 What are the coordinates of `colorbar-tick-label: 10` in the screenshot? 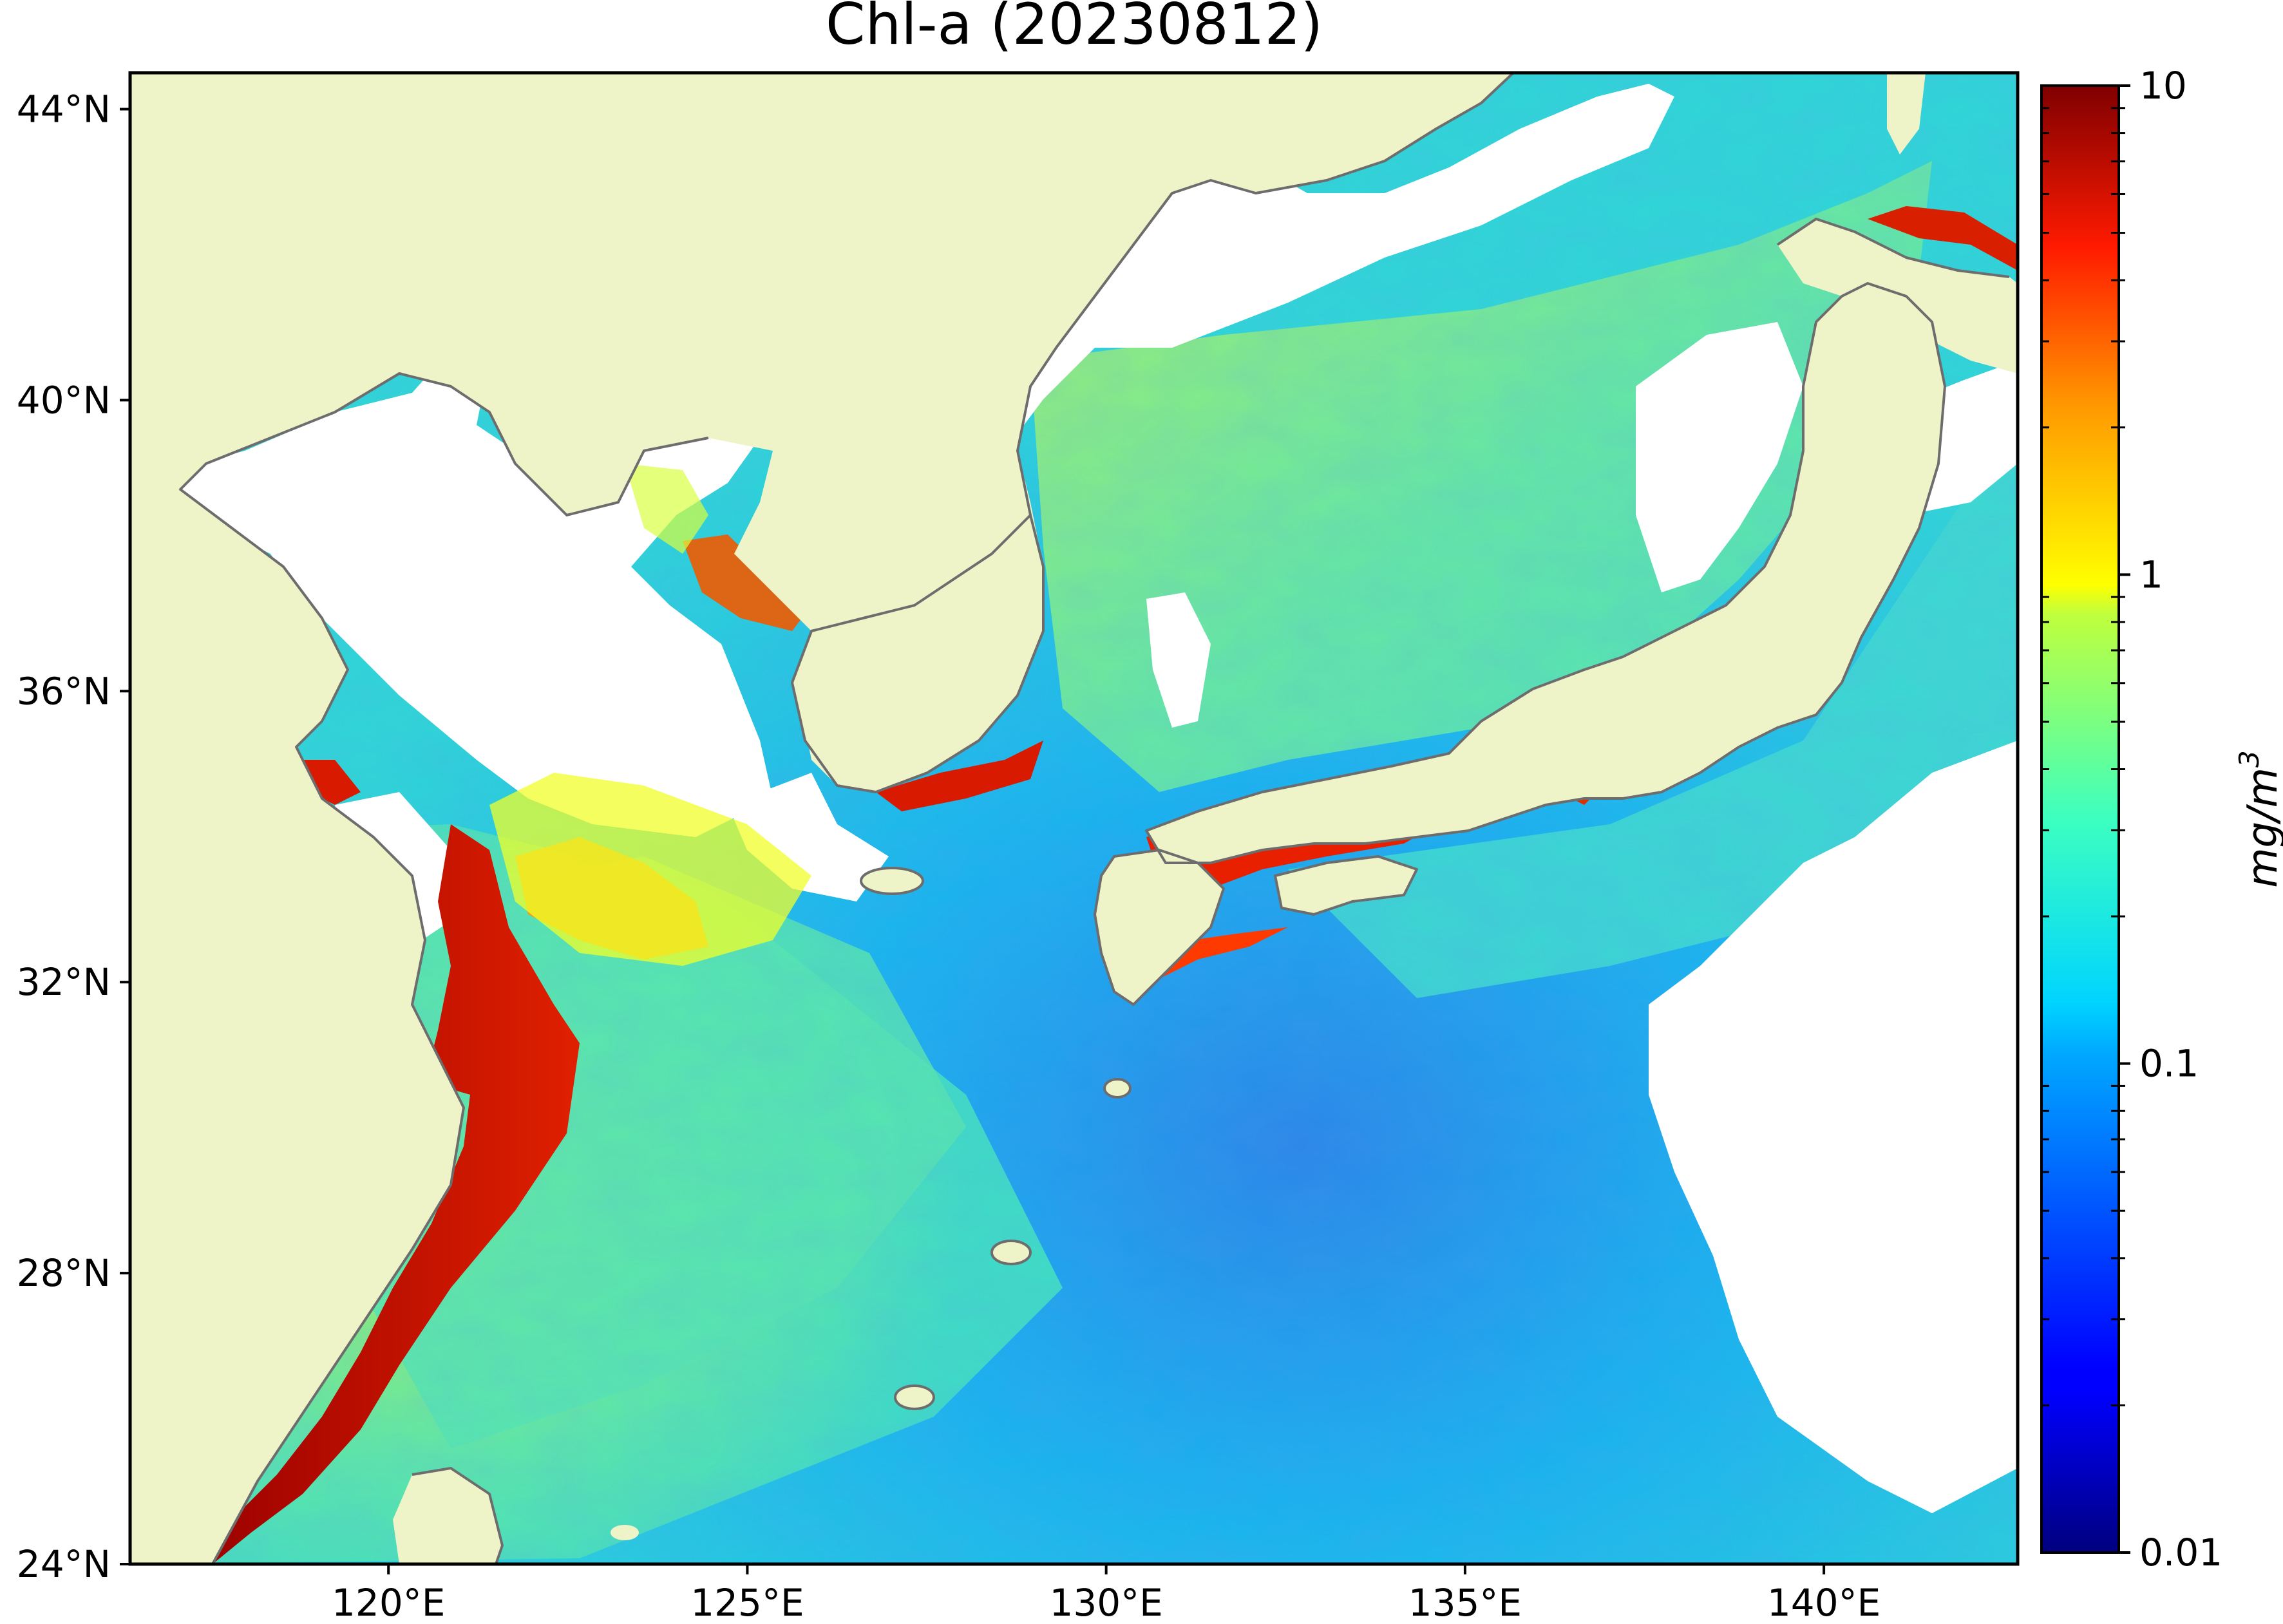 It's located at (2163, 86).